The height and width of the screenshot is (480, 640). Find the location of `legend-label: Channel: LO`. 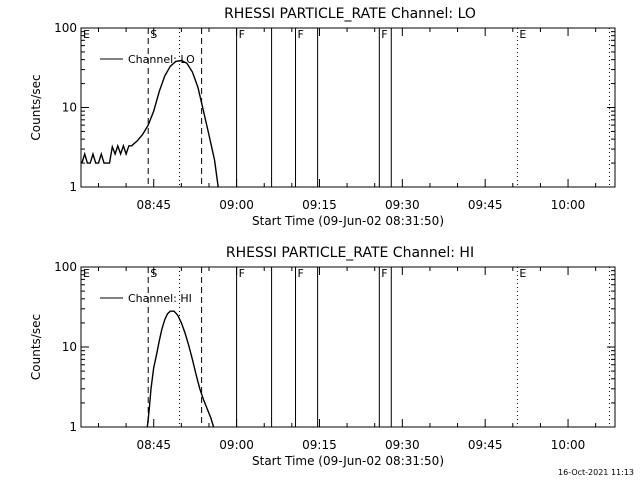

legend-label: Channel: LO is located at coordinates (161, 59).